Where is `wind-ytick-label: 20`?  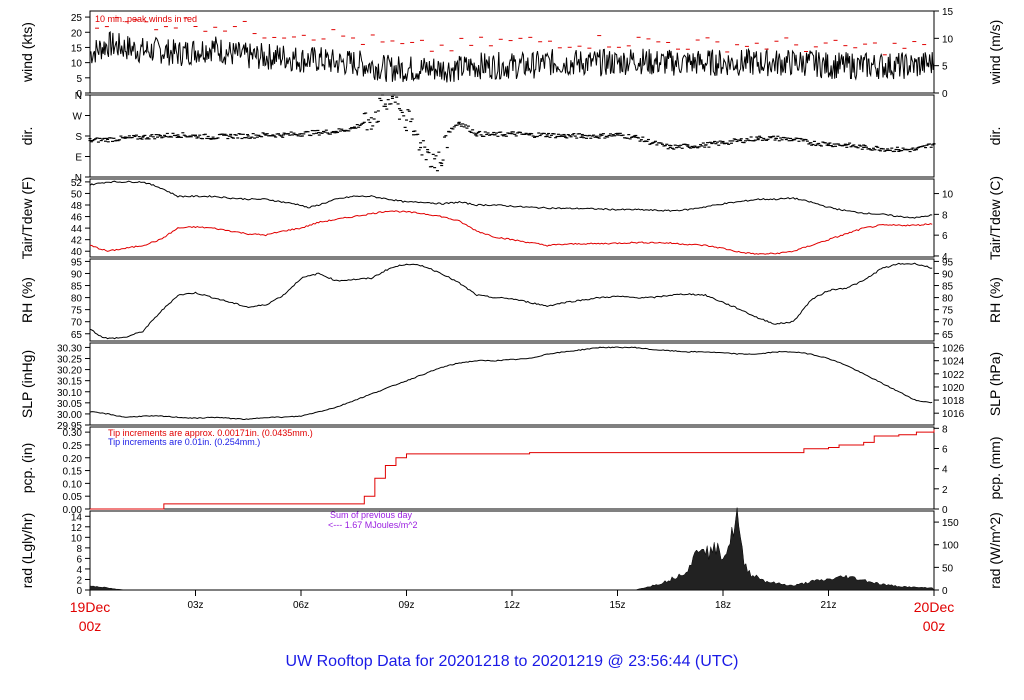 wind-ytick-label: 20 is located at coordinates (77, 33).